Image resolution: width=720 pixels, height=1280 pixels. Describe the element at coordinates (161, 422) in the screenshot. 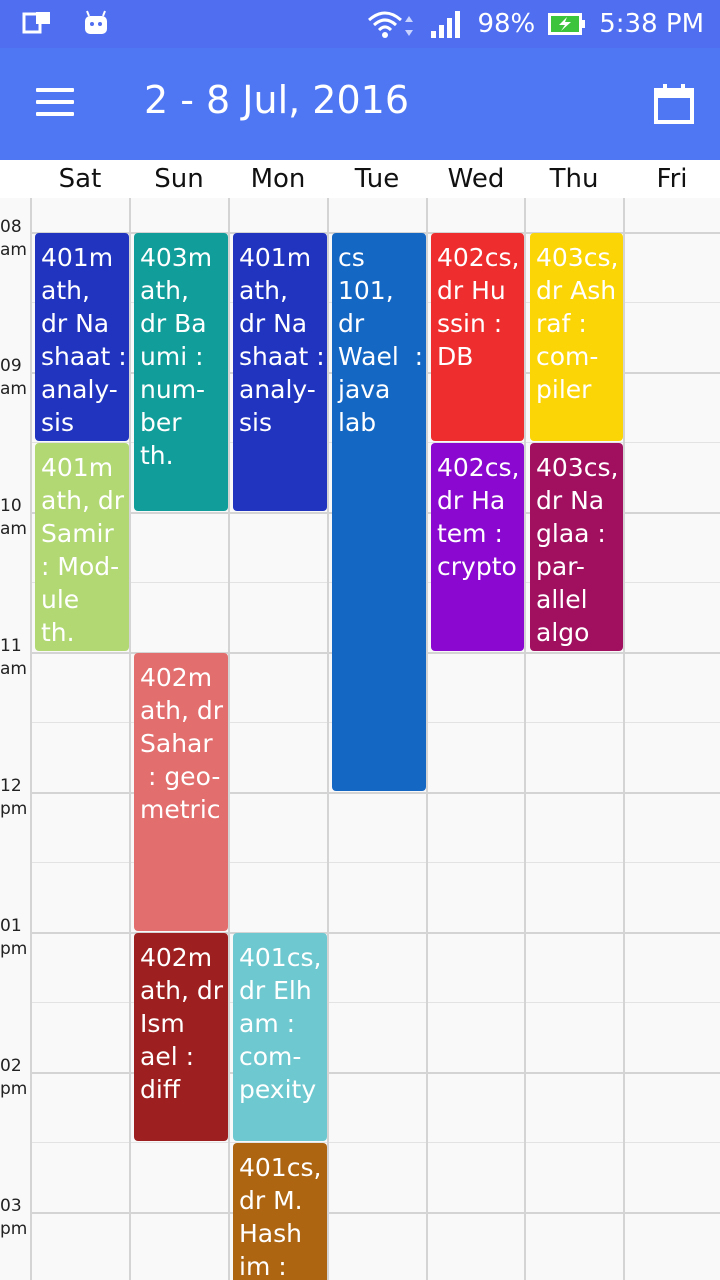

I see `event-text-line: ber` at that location.